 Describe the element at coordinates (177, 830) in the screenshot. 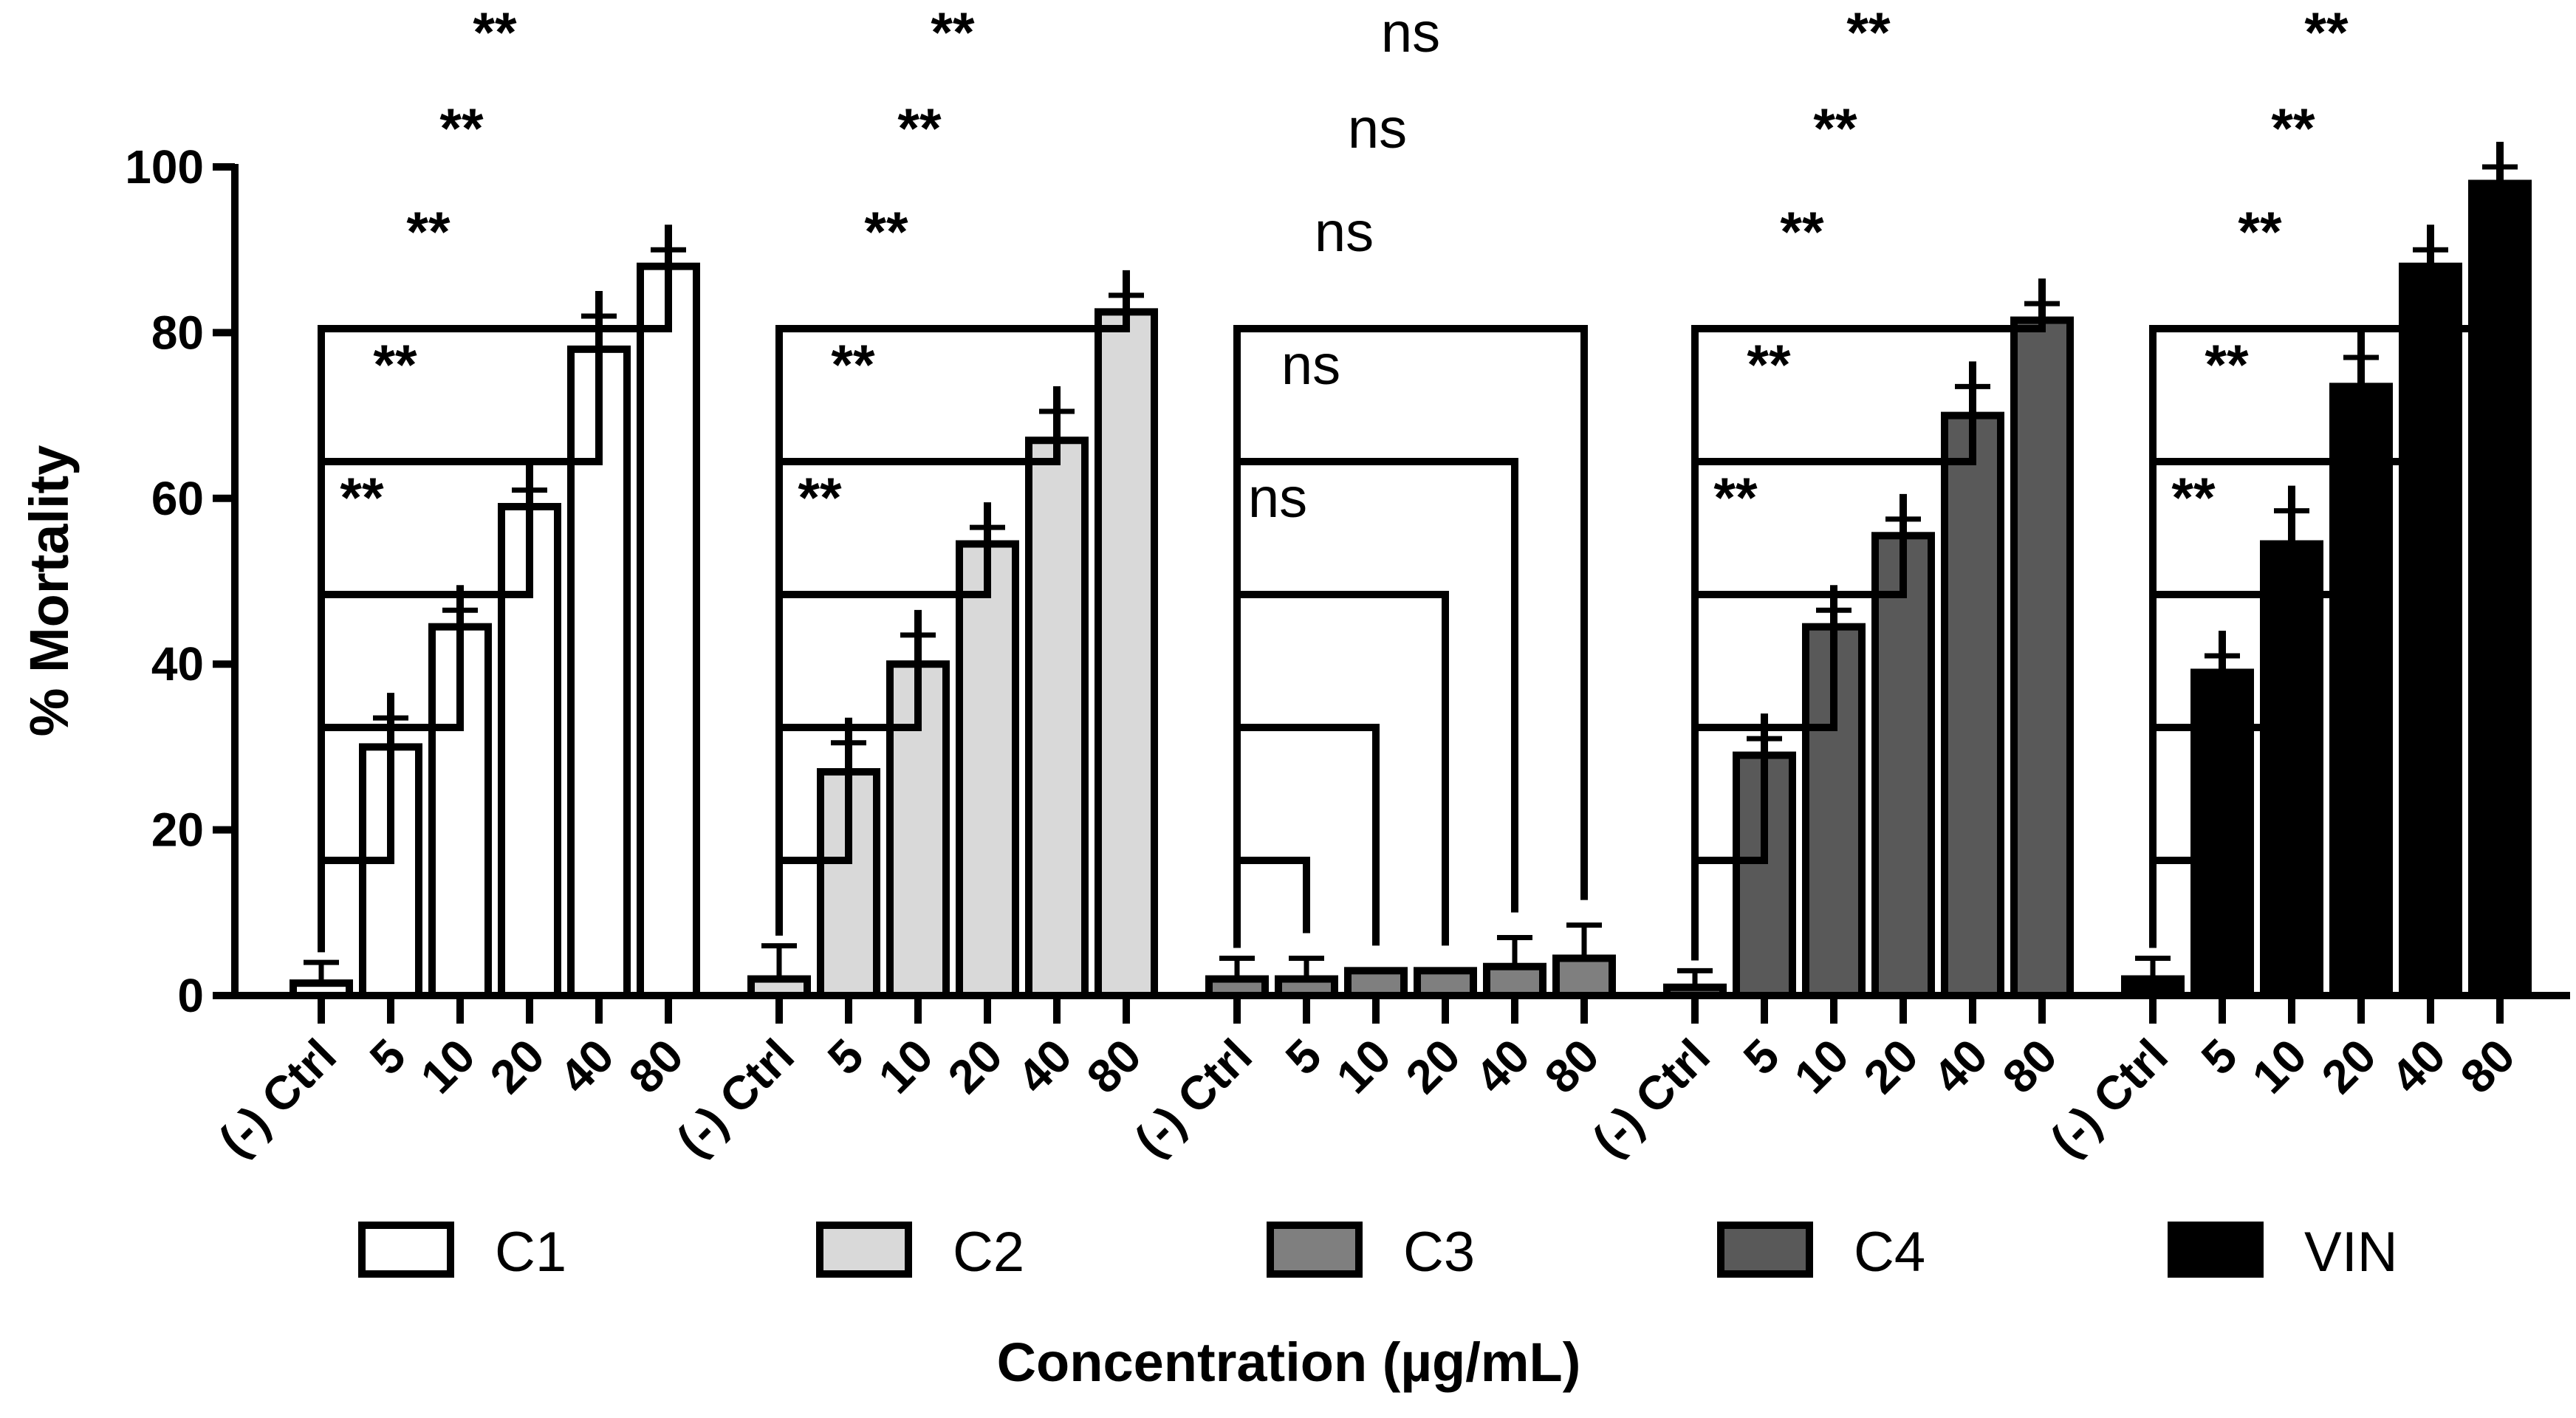

I see `y-tick-label: 20` at that location.